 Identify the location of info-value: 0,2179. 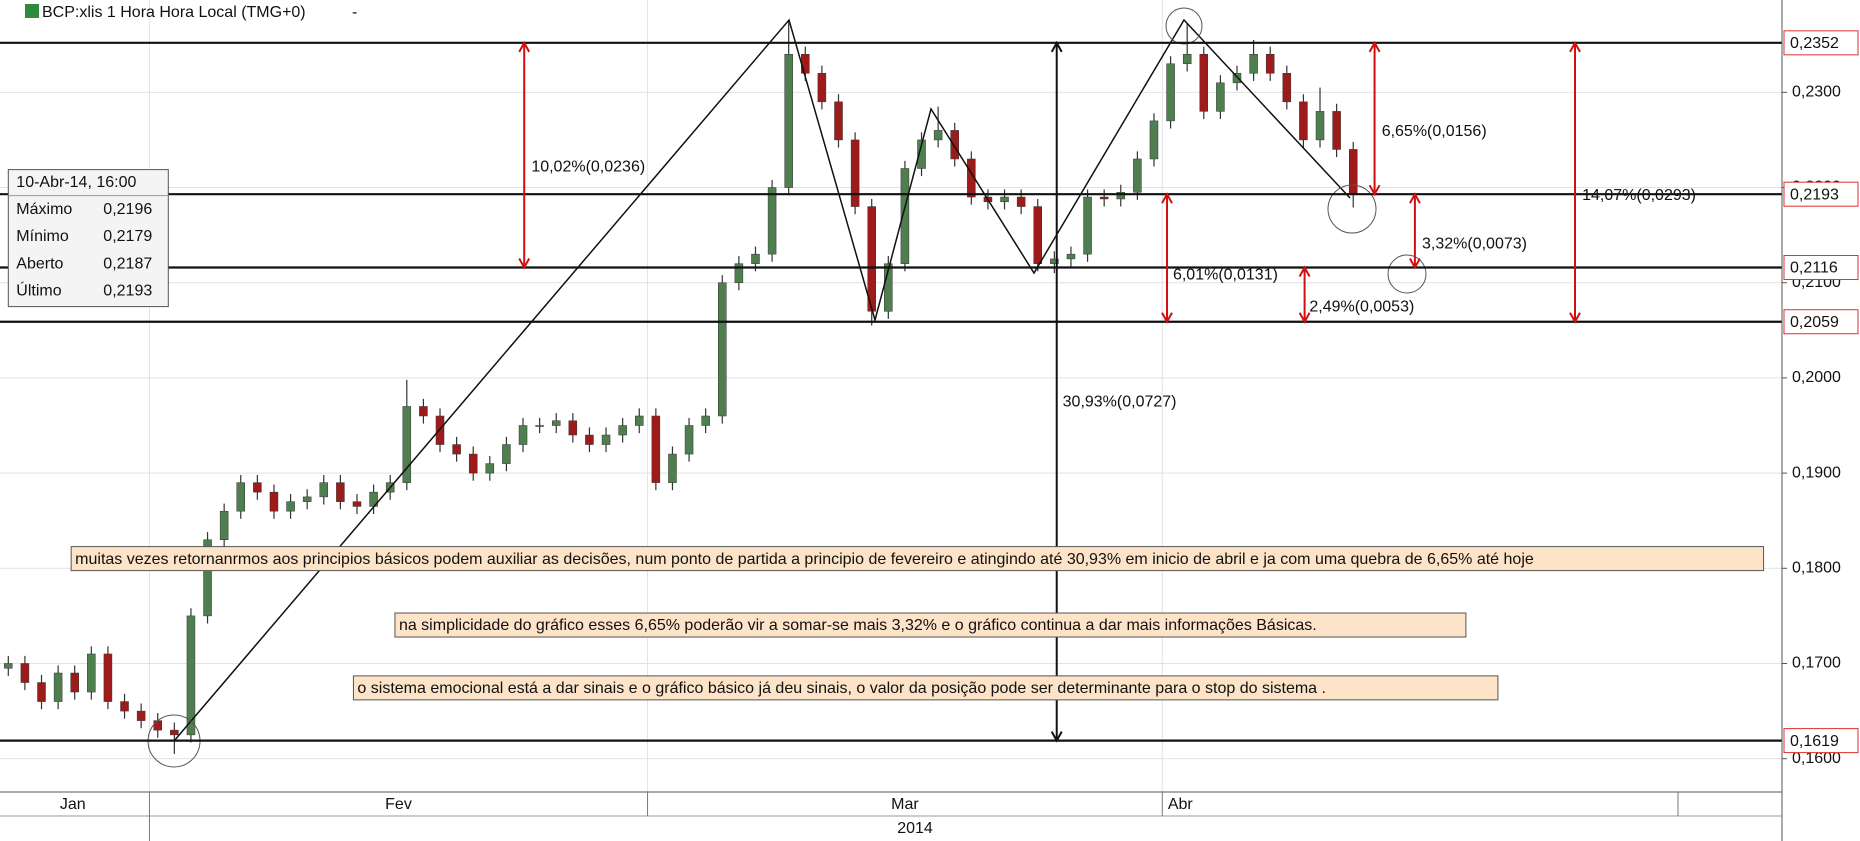
(127, 236).